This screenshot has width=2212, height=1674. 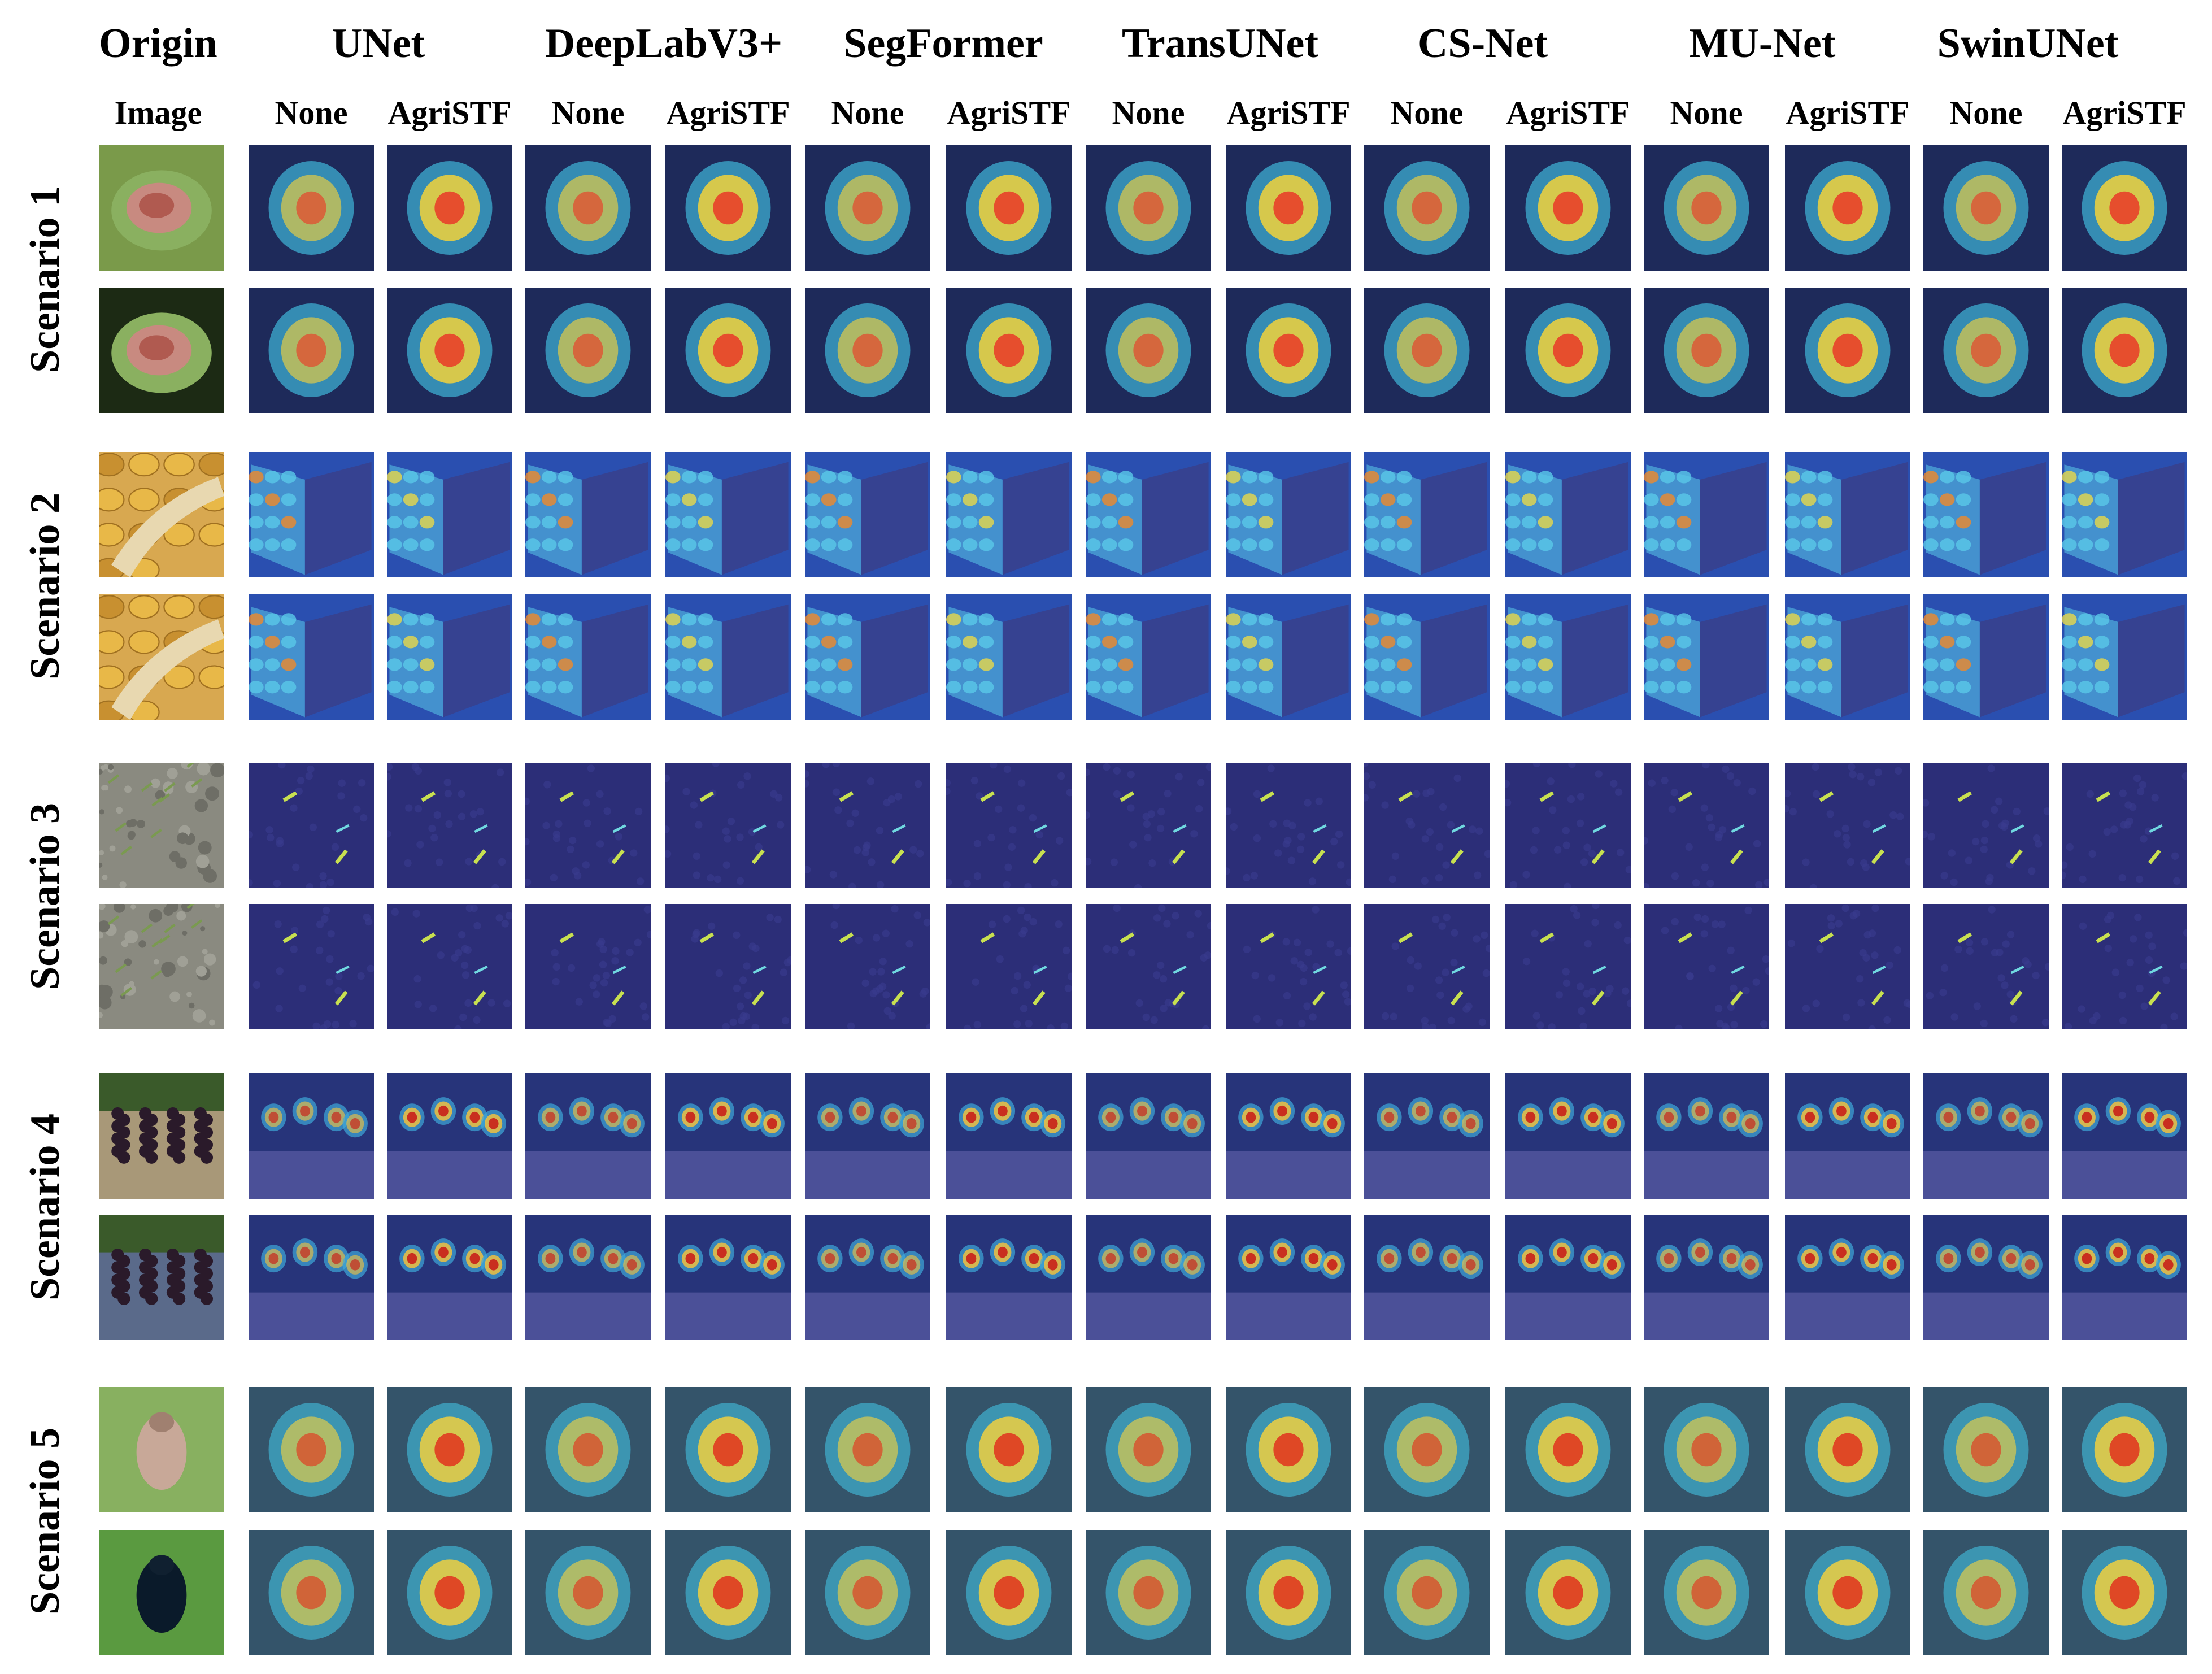 I want to click on model-title-swinunet: SwinUNet, so click(x=2028, y=43).